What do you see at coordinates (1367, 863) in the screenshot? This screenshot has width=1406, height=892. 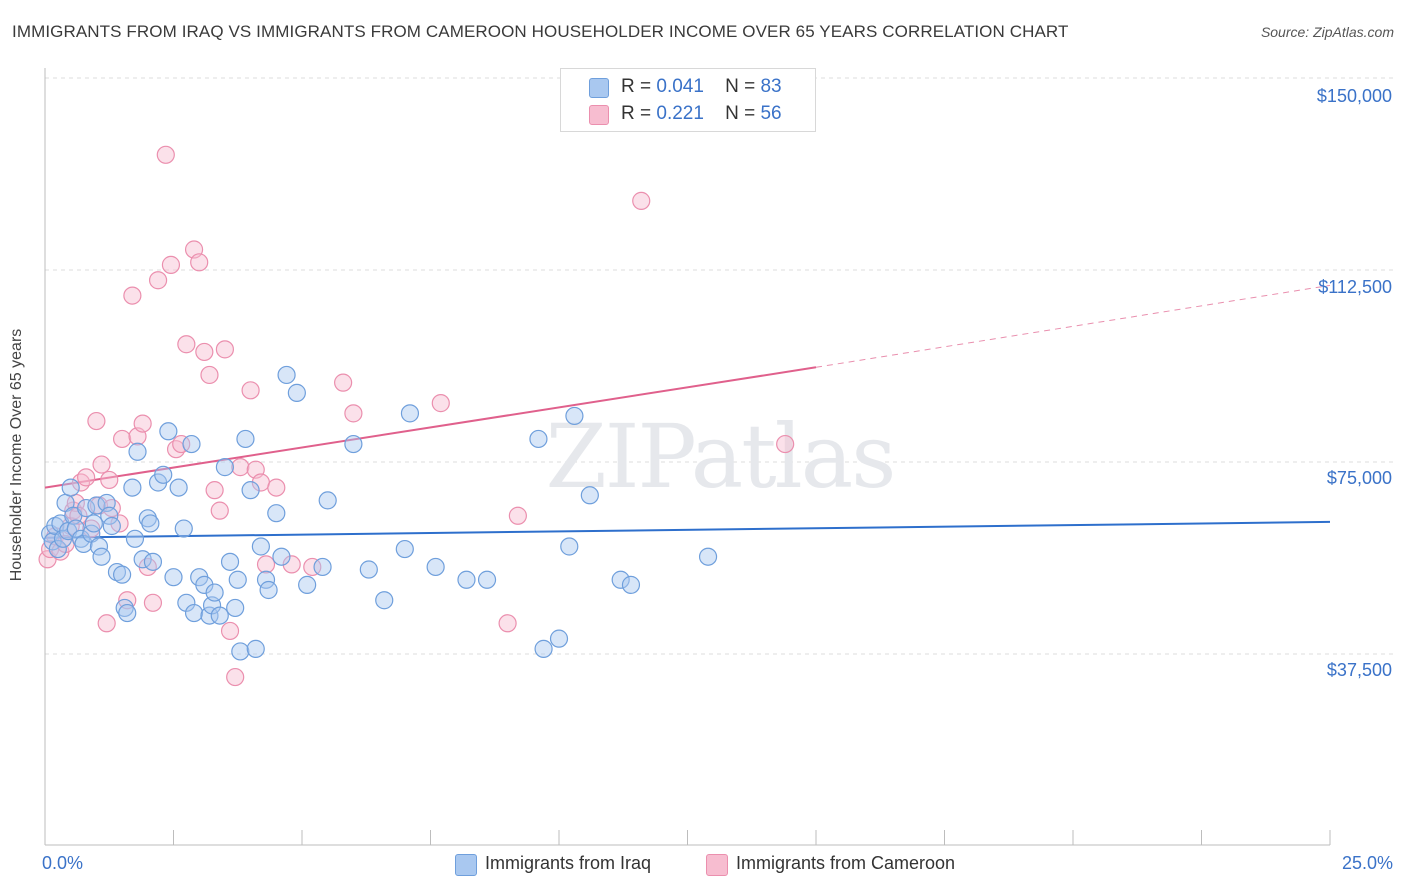 I see `x-axis-max-label: 25.0%` at bounding box center [1367, 863].